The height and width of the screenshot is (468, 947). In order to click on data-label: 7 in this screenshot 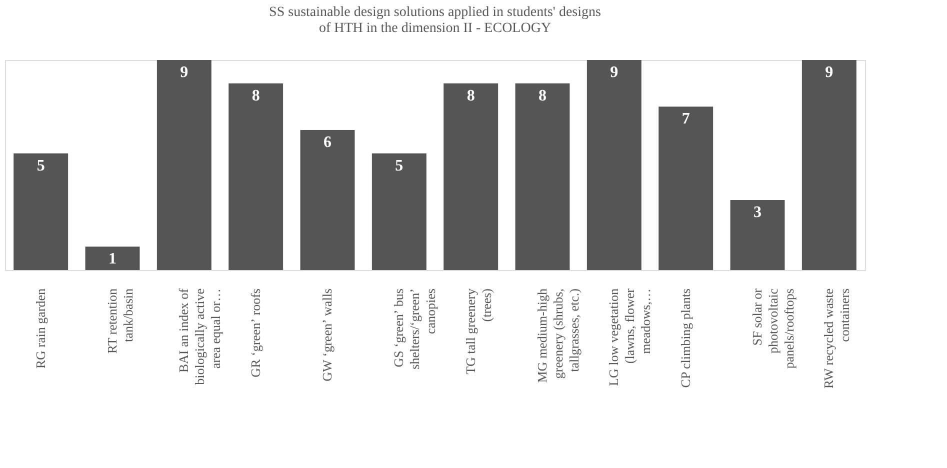, I will do `click(686, 119)`.